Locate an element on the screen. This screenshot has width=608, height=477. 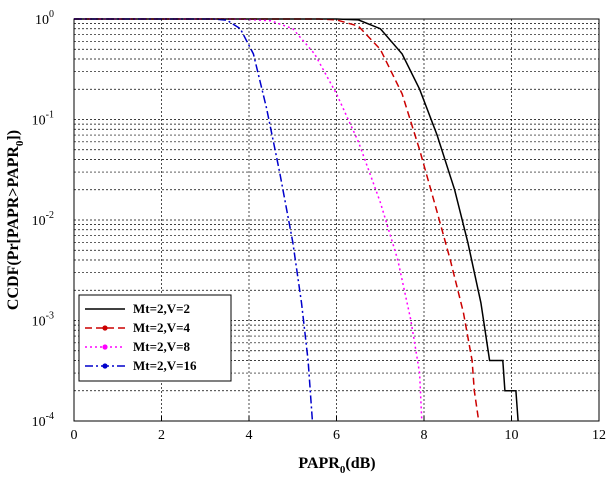
x-tick-label: 0 is located at coordinates (74, 435).